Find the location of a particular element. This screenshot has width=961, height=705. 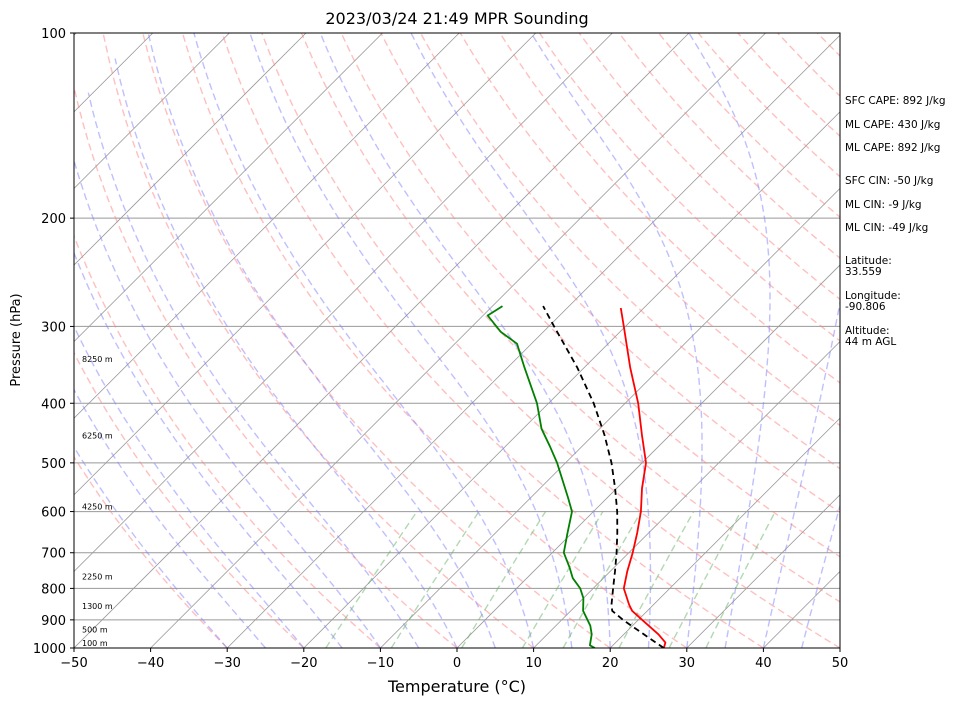

x-axis-ticks: −50 −40 −30 −20 −10 0 10 20 30 40 50 is located at coordinates (454, 659).